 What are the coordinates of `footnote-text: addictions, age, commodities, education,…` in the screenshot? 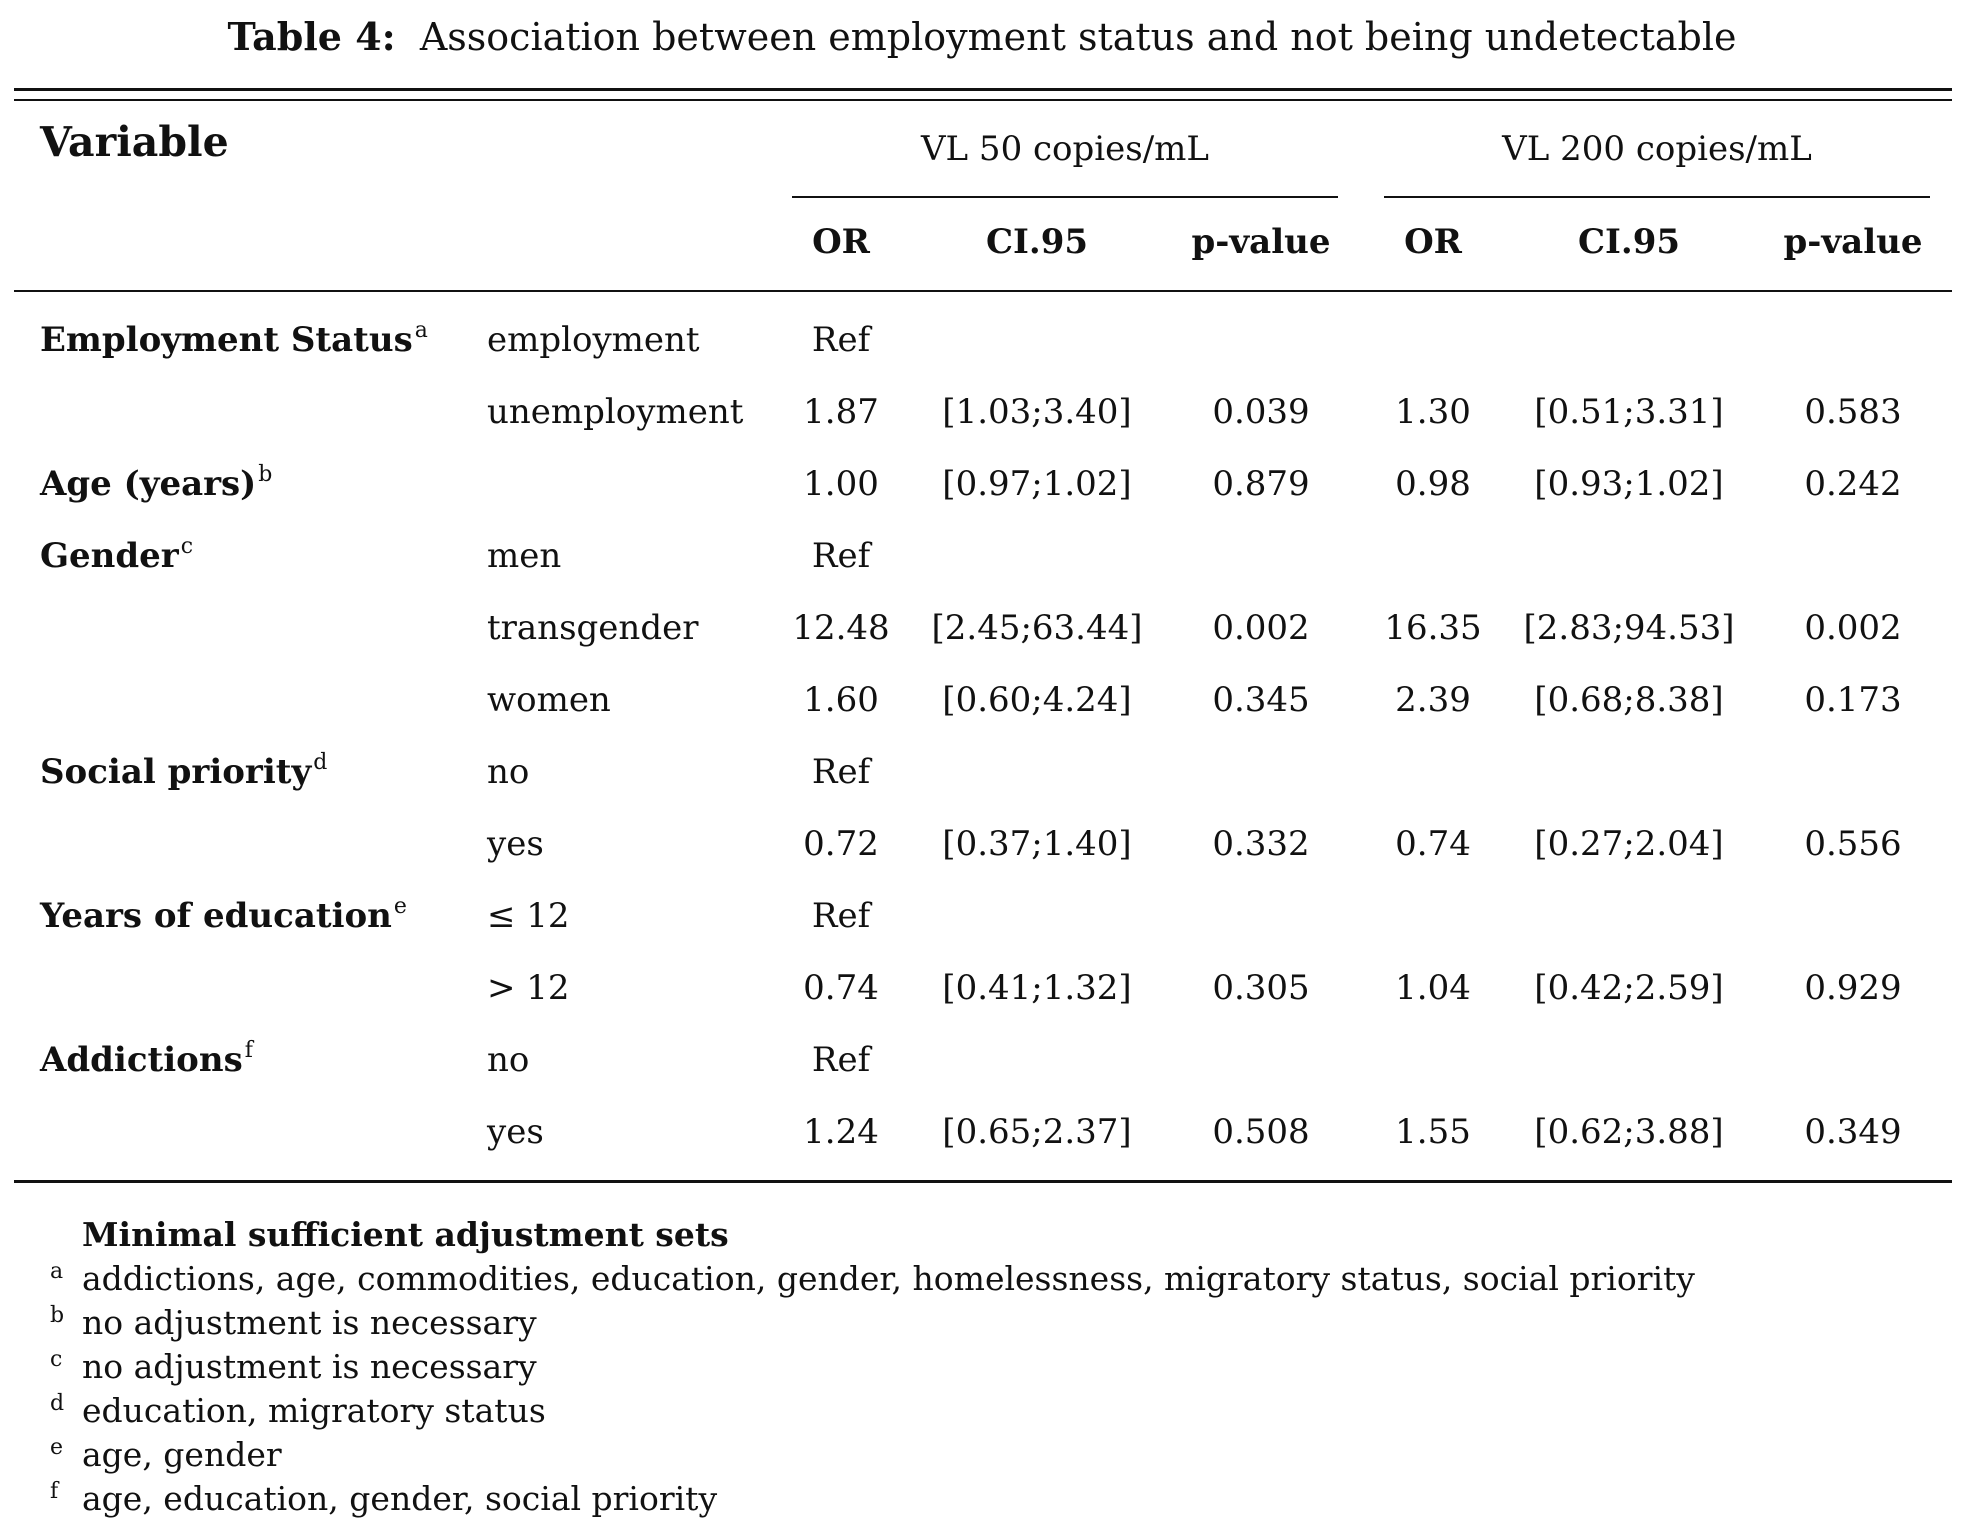 It's located at (888, 1278).